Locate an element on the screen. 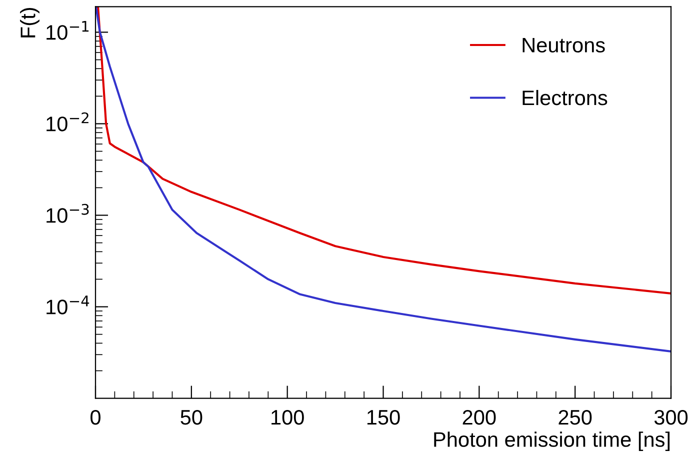 The width and height of the screenshot is (690, 458). y-tick-label: 10$^{−2}$ is located at coordinates (67, 122).